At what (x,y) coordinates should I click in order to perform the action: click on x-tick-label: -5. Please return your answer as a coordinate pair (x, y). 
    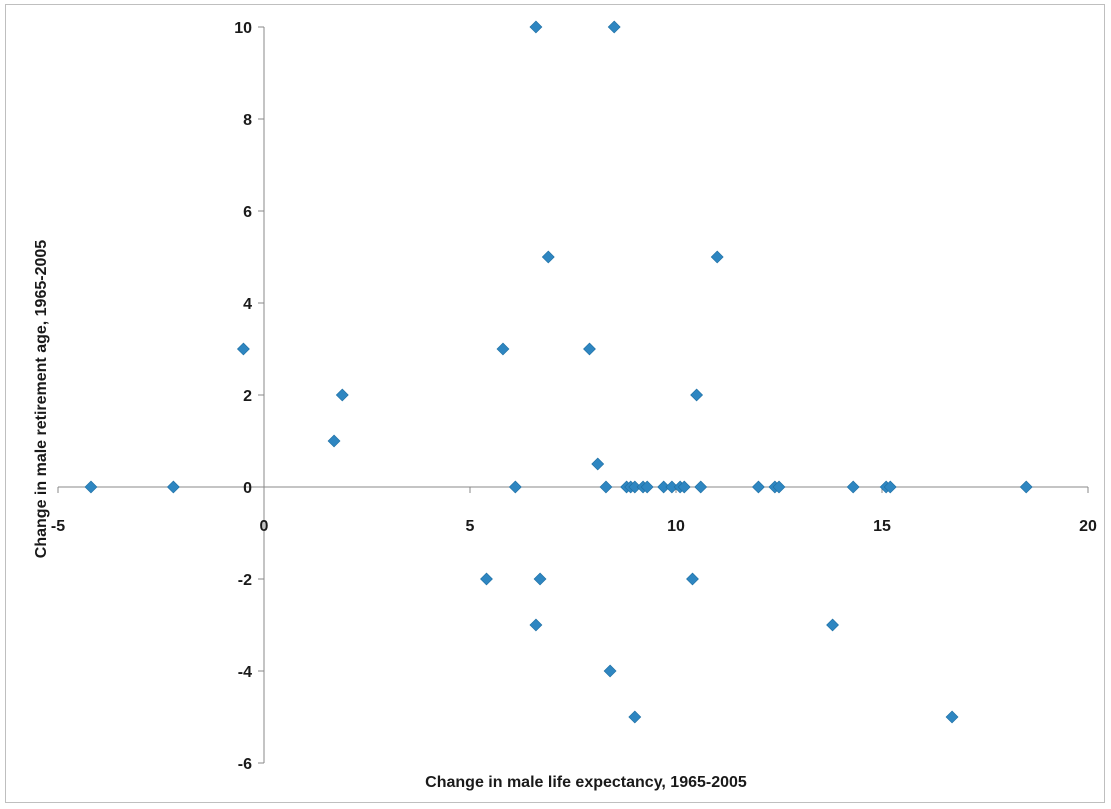
    Looking at the image, I should click on (58, 526).